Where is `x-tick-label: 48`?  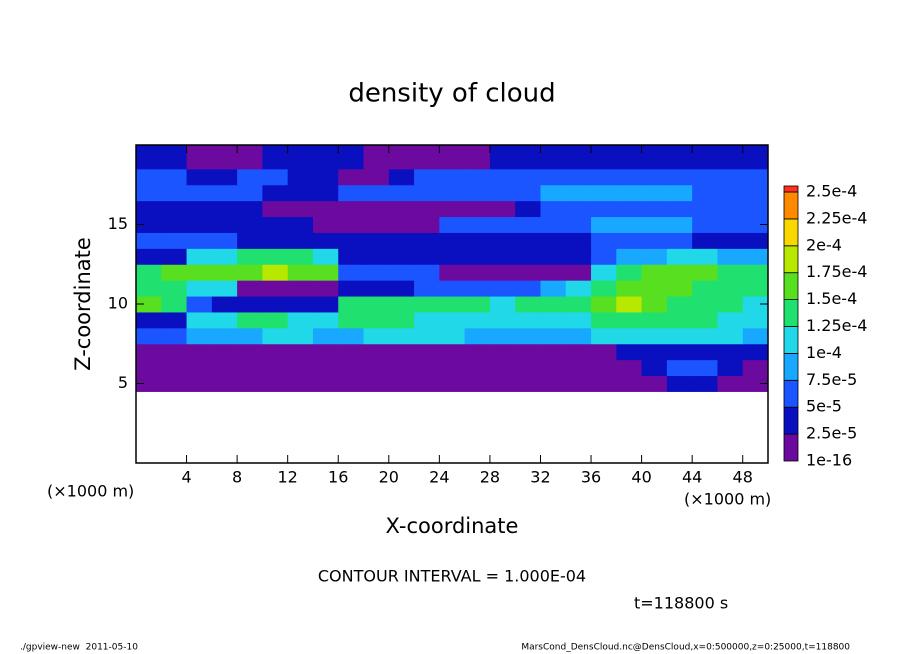 x-tick-label: 48 is located at coordinates (743, 477).